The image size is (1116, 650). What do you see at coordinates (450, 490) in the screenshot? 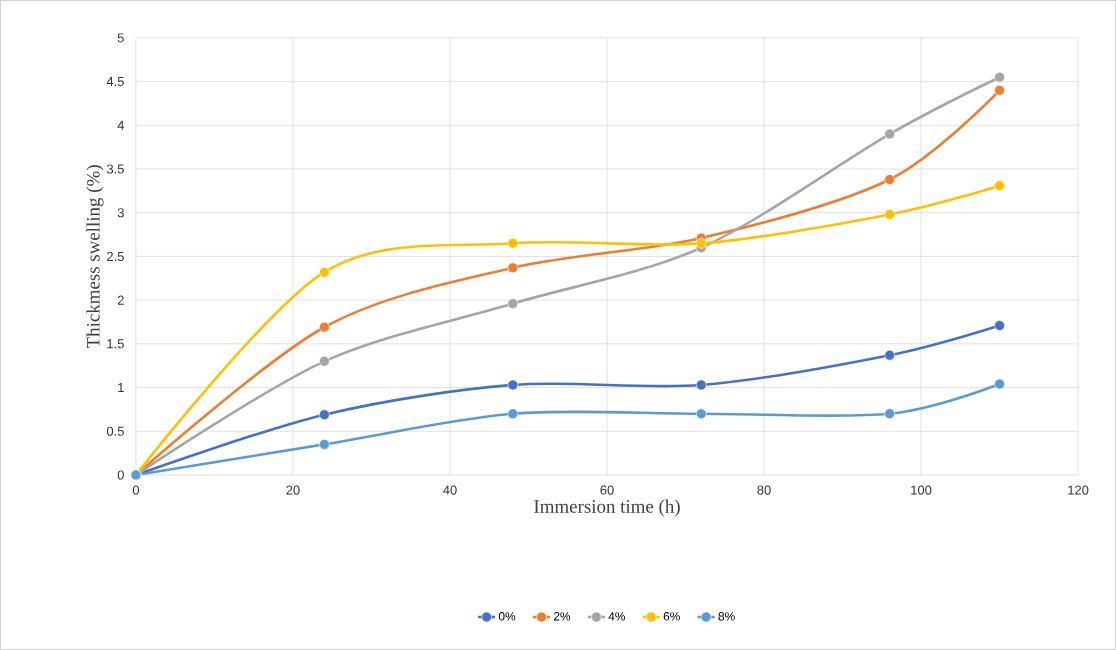
I see `x-tick-label: 40` at bounding box center [450, 490].